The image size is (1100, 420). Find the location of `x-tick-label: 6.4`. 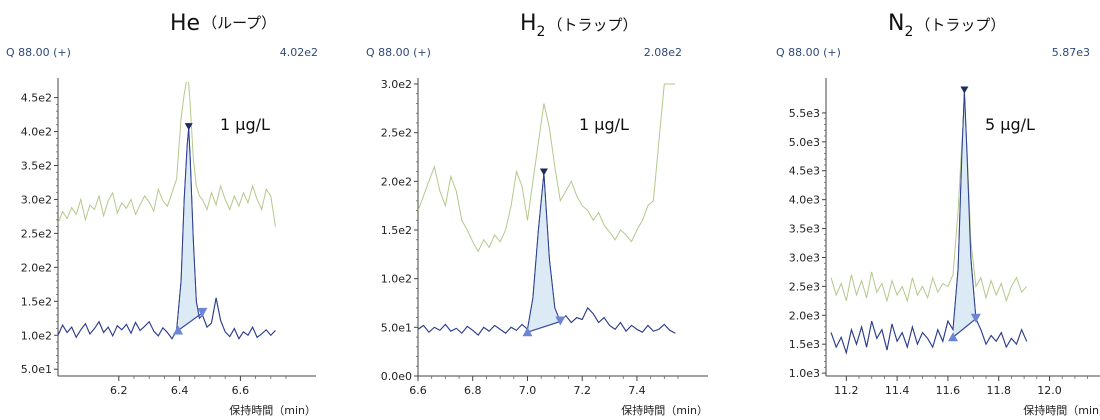

x-tick-label: 6.4 is located at coordinates (180, 390).